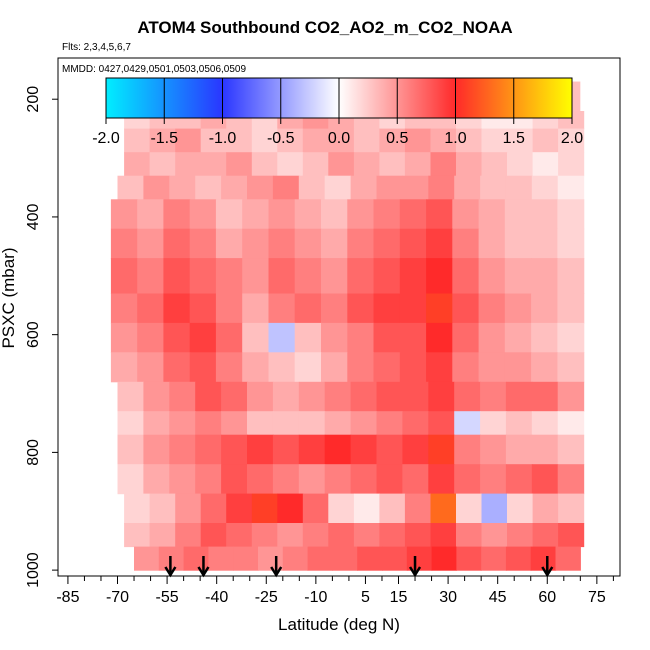 The height and width of the screenshot is (650, 650). Describe the element at coordinates (164, 138) in the screenshot. I see `colorbar-tick-label: -1.5` at that location.